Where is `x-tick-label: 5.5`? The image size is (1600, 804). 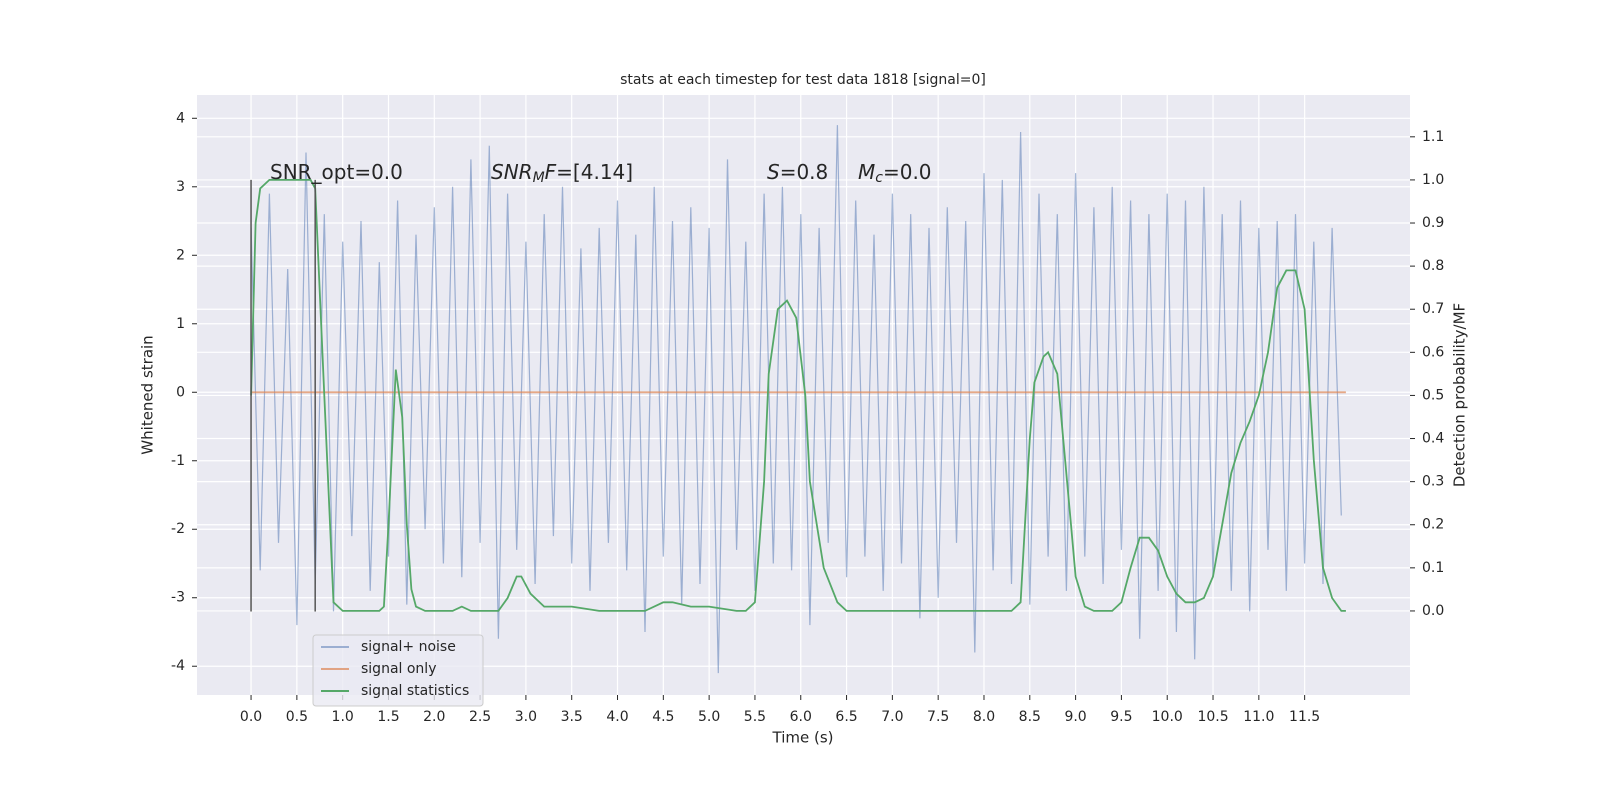 x-tick-label: 5.5 is located at coordinates (755, 717).